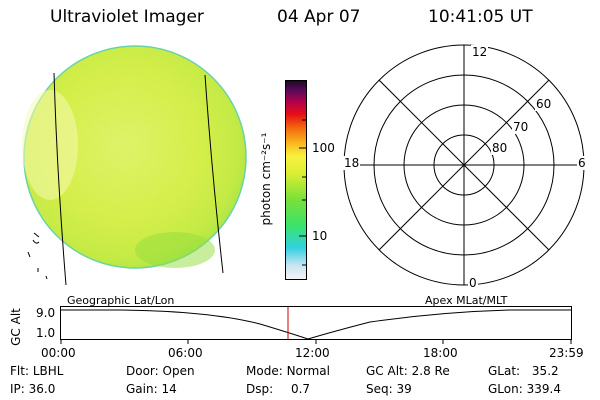 The width and height of the screenshot is (600, 400). I want to click on seq-value: 39, so click(404, 389).